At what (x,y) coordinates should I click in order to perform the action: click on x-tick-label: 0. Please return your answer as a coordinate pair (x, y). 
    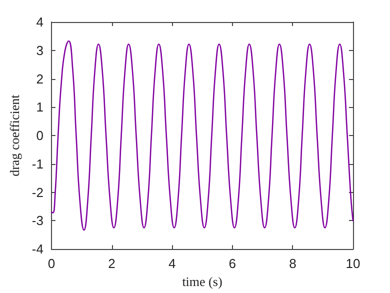
    Looking at the image, I should click on (52, 264).